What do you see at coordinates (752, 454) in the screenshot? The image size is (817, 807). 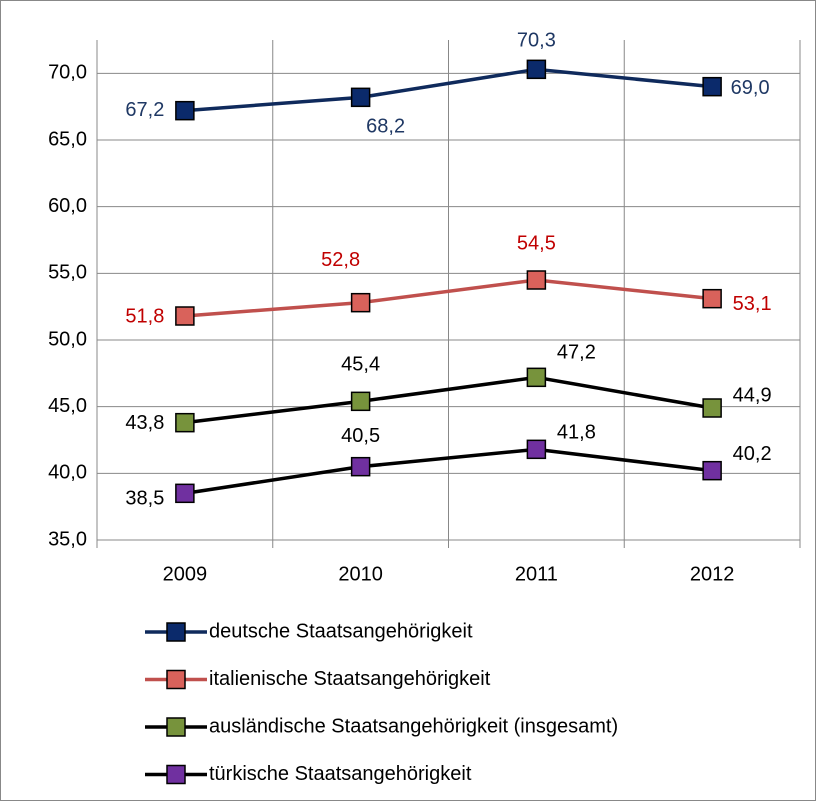 I see `data-label: 40,2` at bounding box center [752, 454].